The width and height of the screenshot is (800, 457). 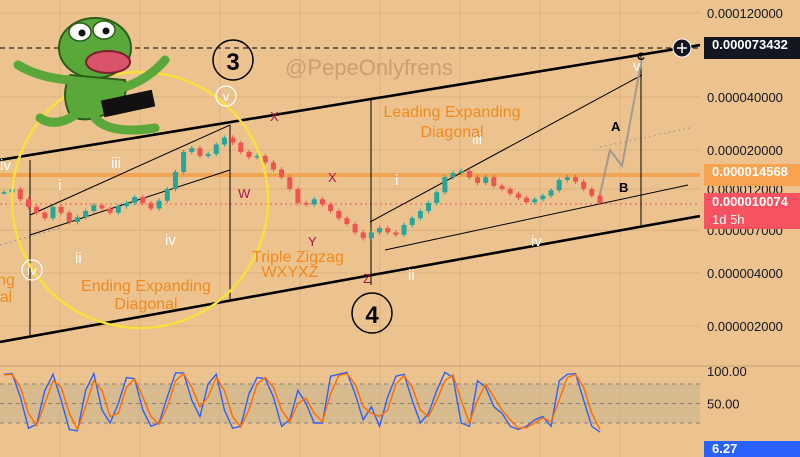 What do you see at coordinates (145, 304) in the screenshot?
I see `ending-diagonal-title-2: Diagonal` at bounding box center [145, 304].